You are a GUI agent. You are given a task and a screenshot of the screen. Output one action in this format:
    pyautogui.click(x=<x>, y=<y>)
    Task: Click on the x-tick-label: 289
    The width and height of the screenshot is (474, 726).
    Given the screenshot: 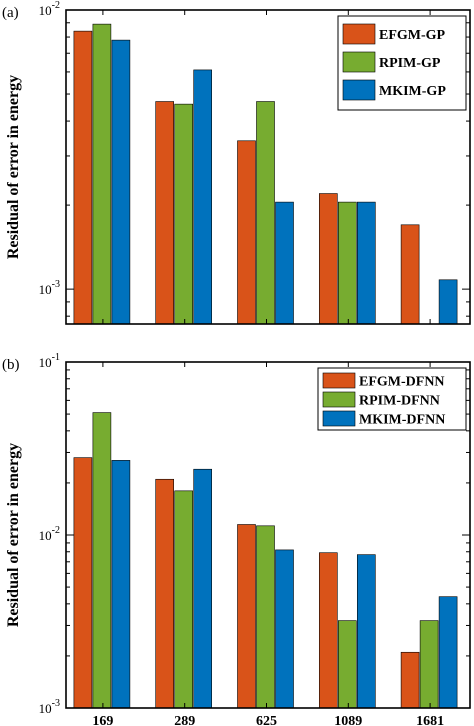 What is the action you would take?
    pyautogui.click(x=184, y=720)
    